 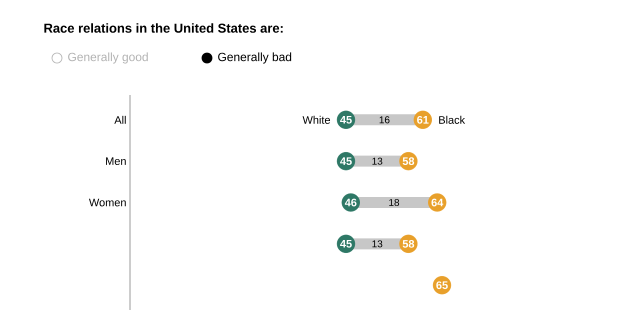 I want to click on data-label: 65, so click(x=442, y=285).